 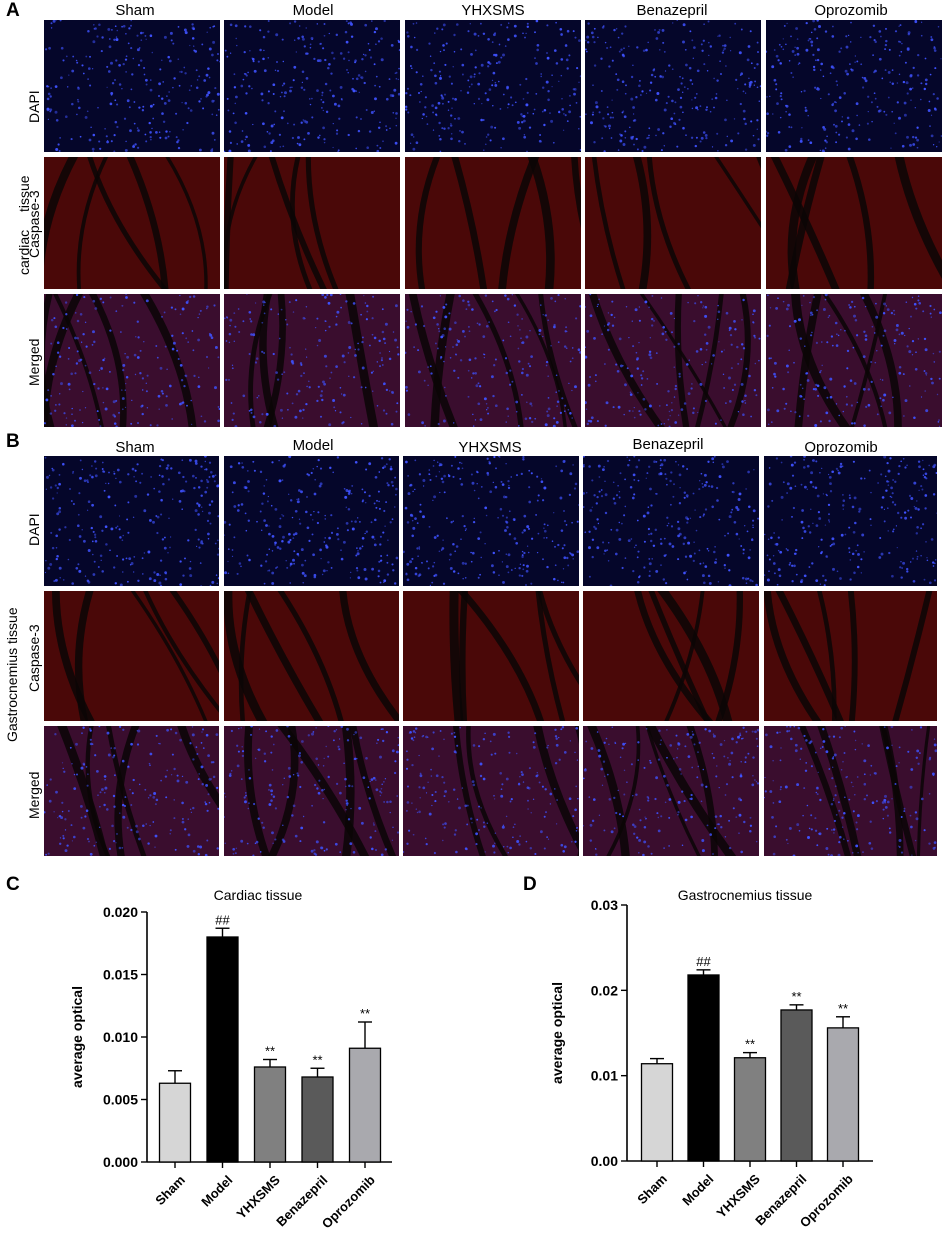 I want to click on y-tick-label: 0.005, so click(x=120, y=1100).